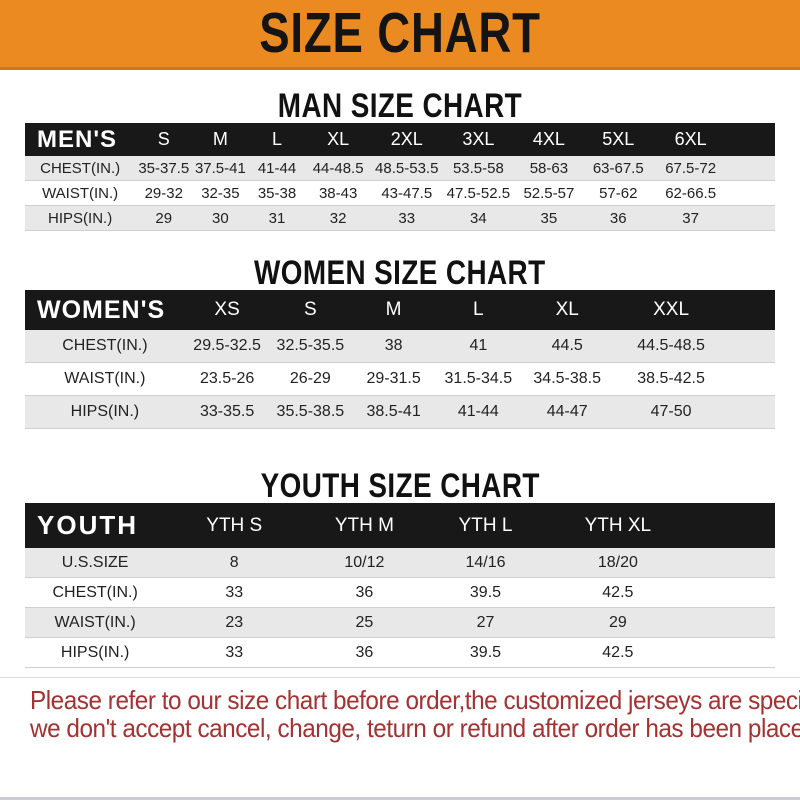 Image resolution: width=800 pixels, height=800 pixels. I want to click on men-size-header: 4XL, so click(549, 139).